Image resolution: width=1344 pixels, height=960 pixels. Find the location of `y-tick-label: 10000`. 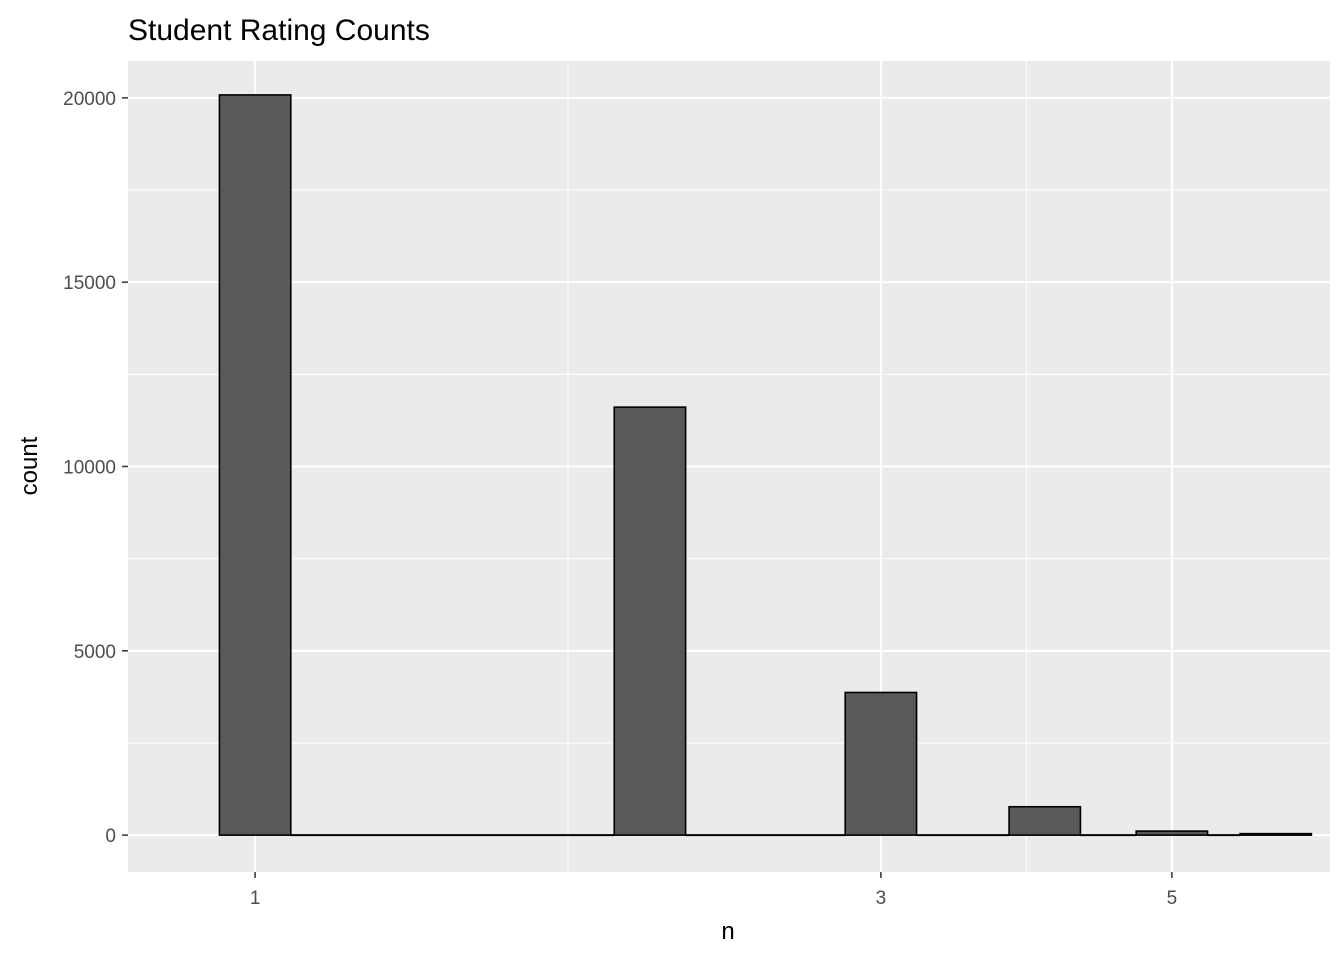

y-tick-label: 10000 is located at coordinates (89, 468).